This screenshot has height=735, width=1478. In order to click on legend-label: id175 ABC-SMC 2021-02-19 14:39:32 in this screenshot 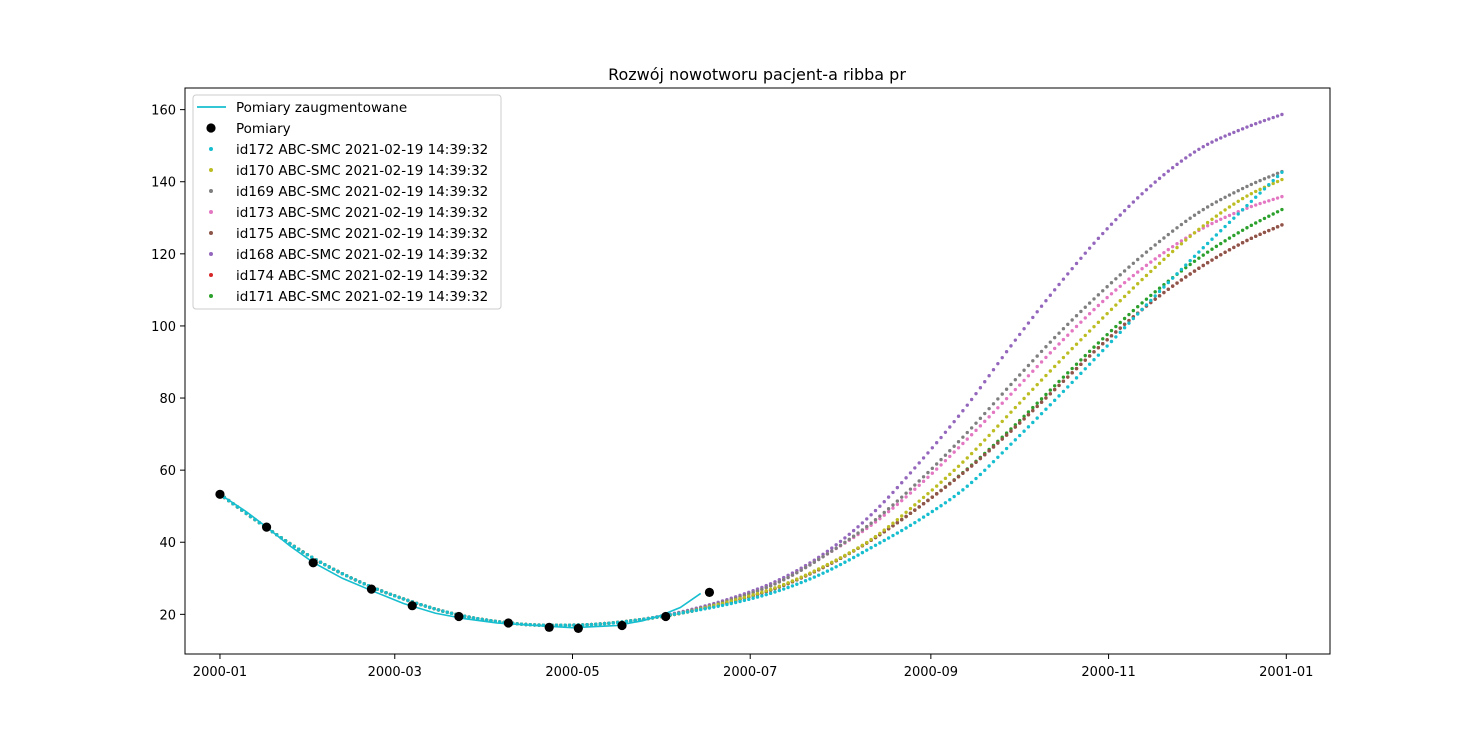, I will do `click(362, 234)`.